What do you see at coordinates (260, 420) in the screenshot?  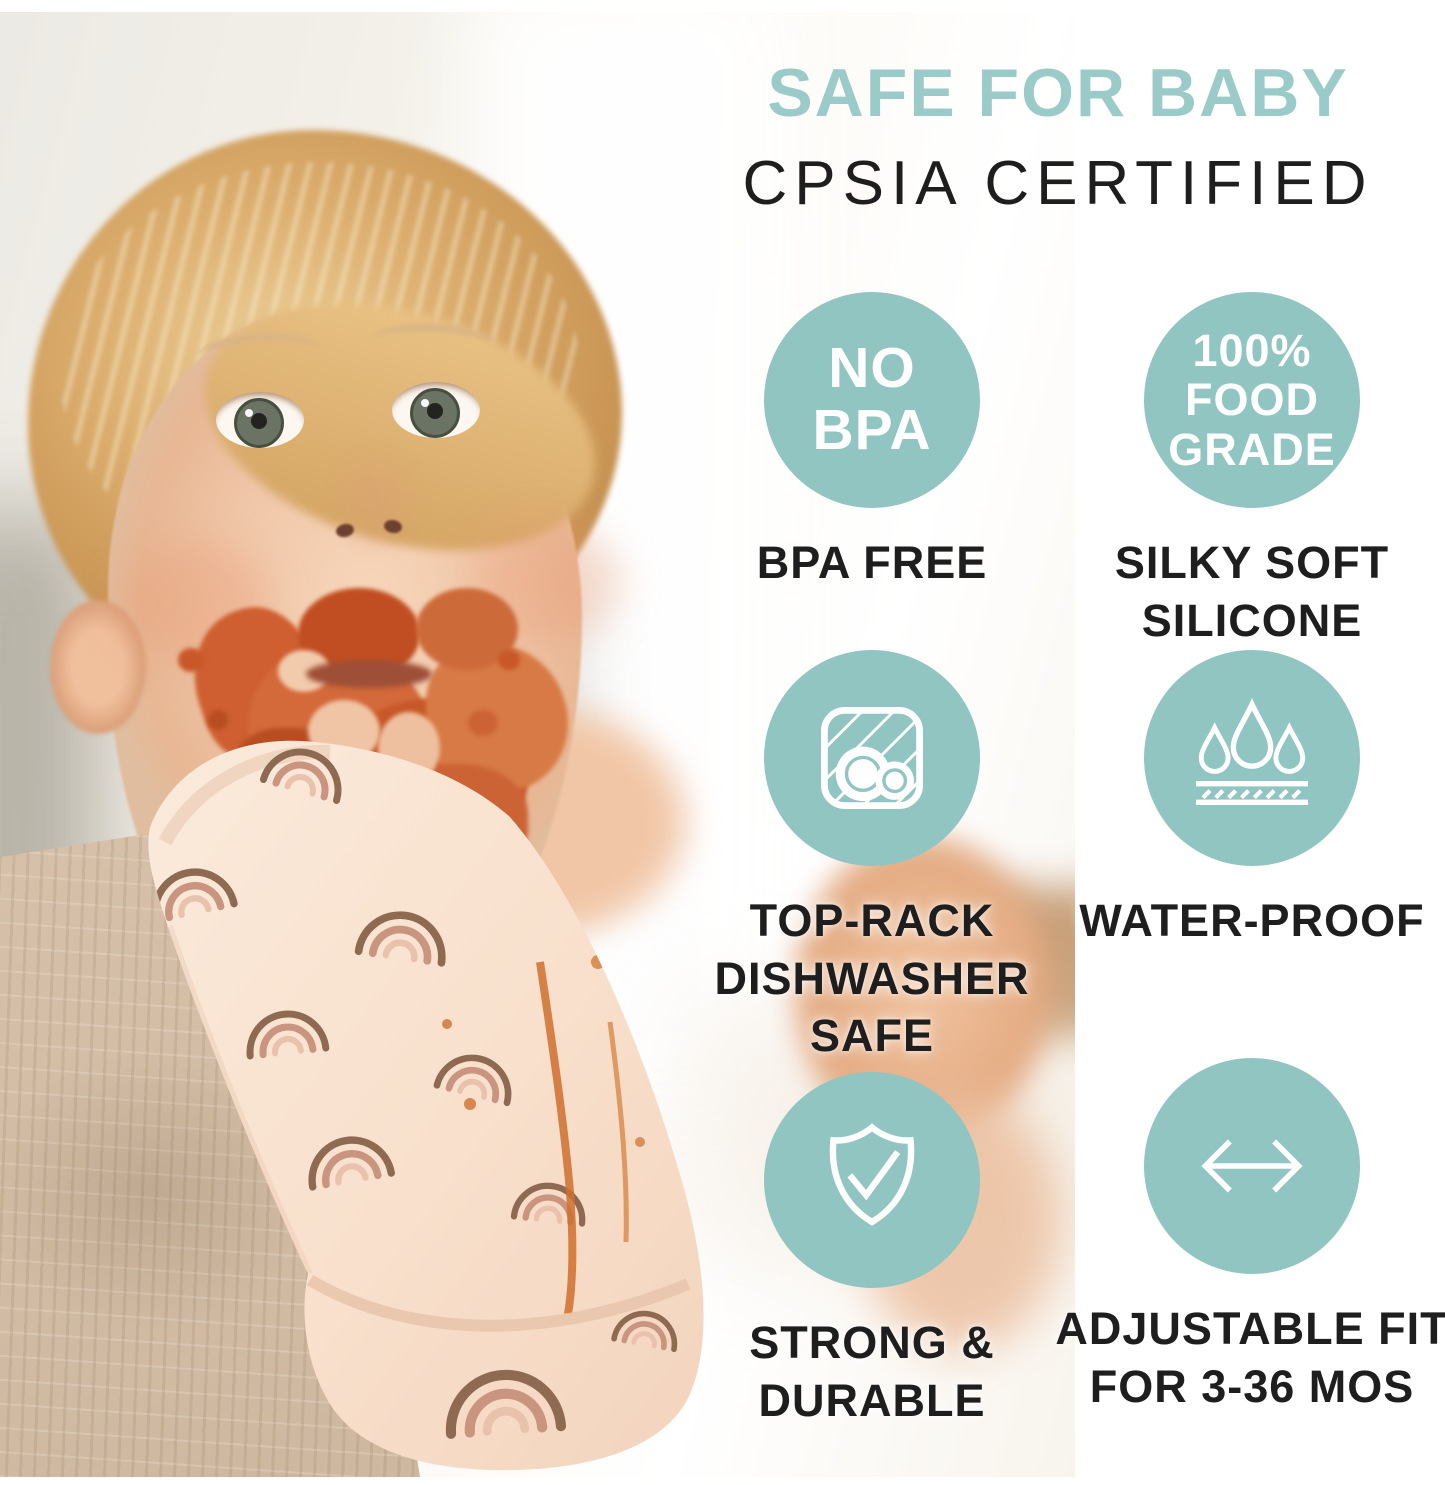 I see `baby-left-eye` at bounding box center [260, 420].